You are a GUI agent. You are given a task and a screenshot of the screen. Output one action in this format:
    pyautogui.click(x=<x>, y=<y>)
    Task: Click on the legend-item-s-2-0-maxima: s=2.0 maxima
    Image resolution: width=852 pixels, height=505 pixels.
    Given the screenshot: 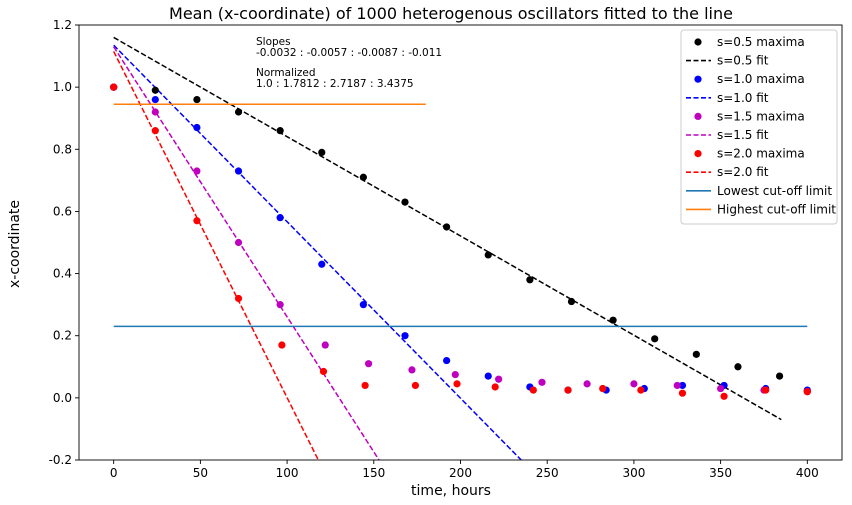 What is the action you would take?
    pyautogui.click(x=749, y=154)
    